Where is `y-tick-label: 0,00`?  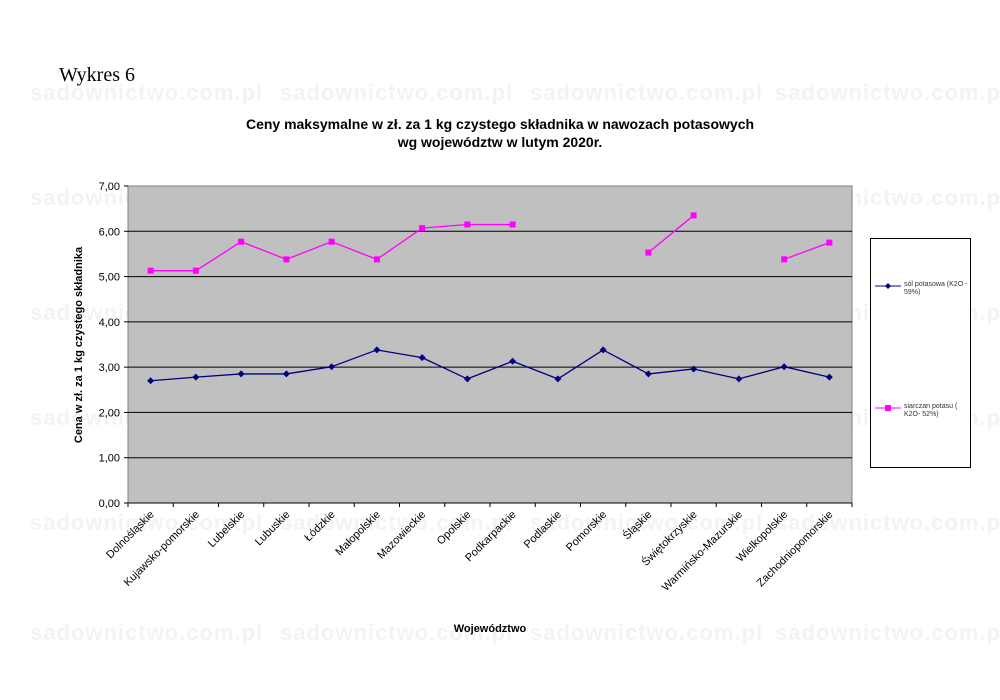 y-tick-label: 0,00 is located at coordinates (109, 504).